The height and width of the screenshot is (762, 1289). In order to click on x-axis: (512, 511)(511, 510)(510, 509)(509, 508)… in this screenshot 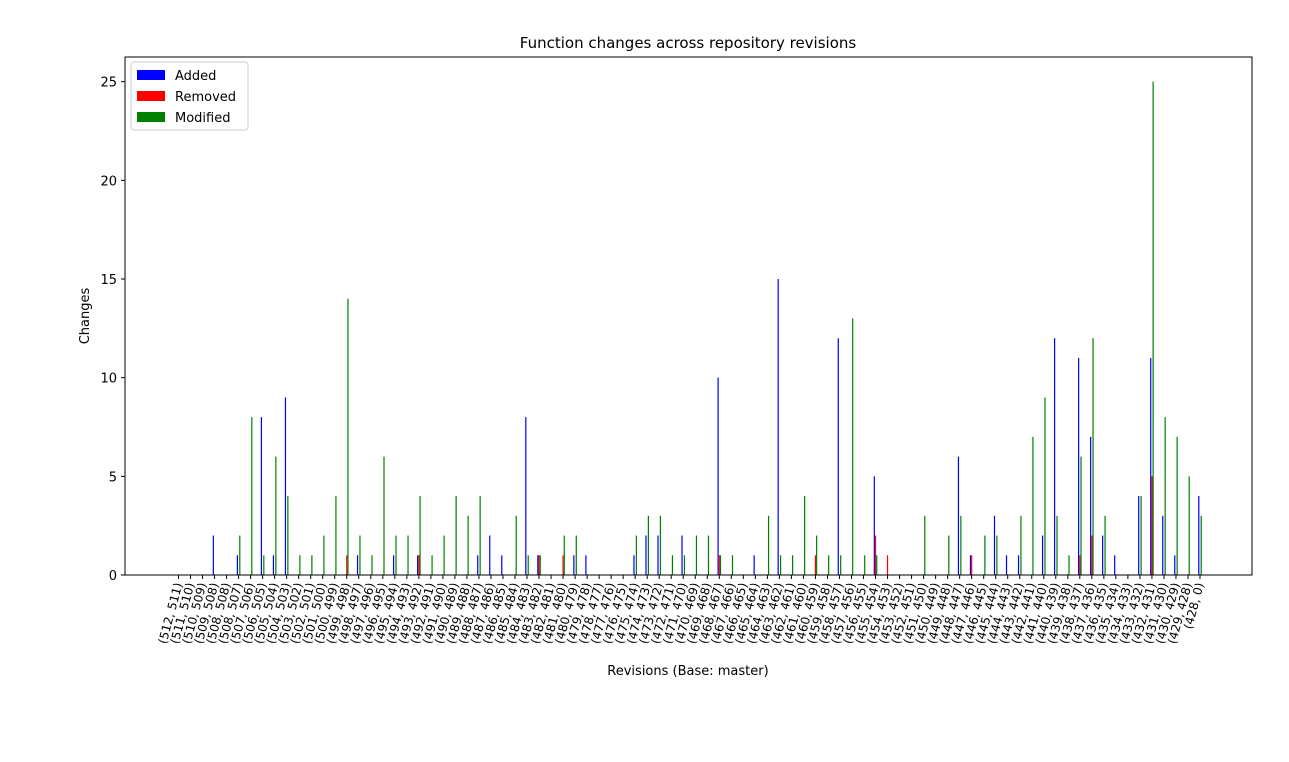, I will do `click(681, 610)`.